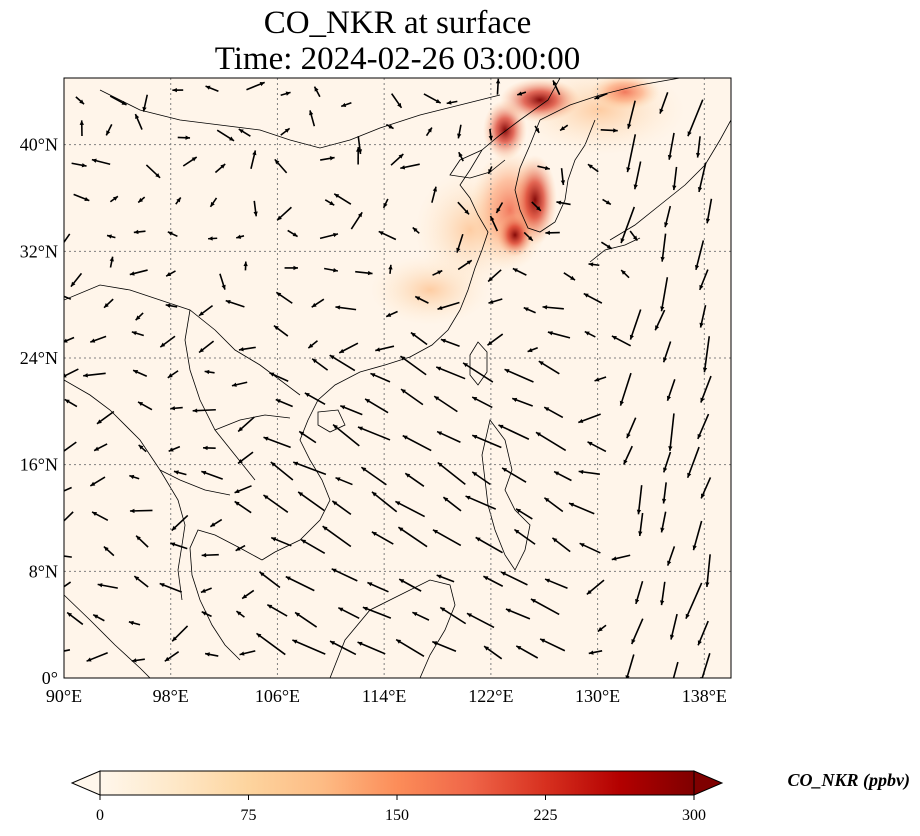 This screenshot has width=920, height=836. What do you see at coordinates (386, 696) in the screenshot?
I see `x-axis-ticks: 90°E 98°E 106°E 114°E 122°E 130°E 138°E` at bounding box center [386, 696].